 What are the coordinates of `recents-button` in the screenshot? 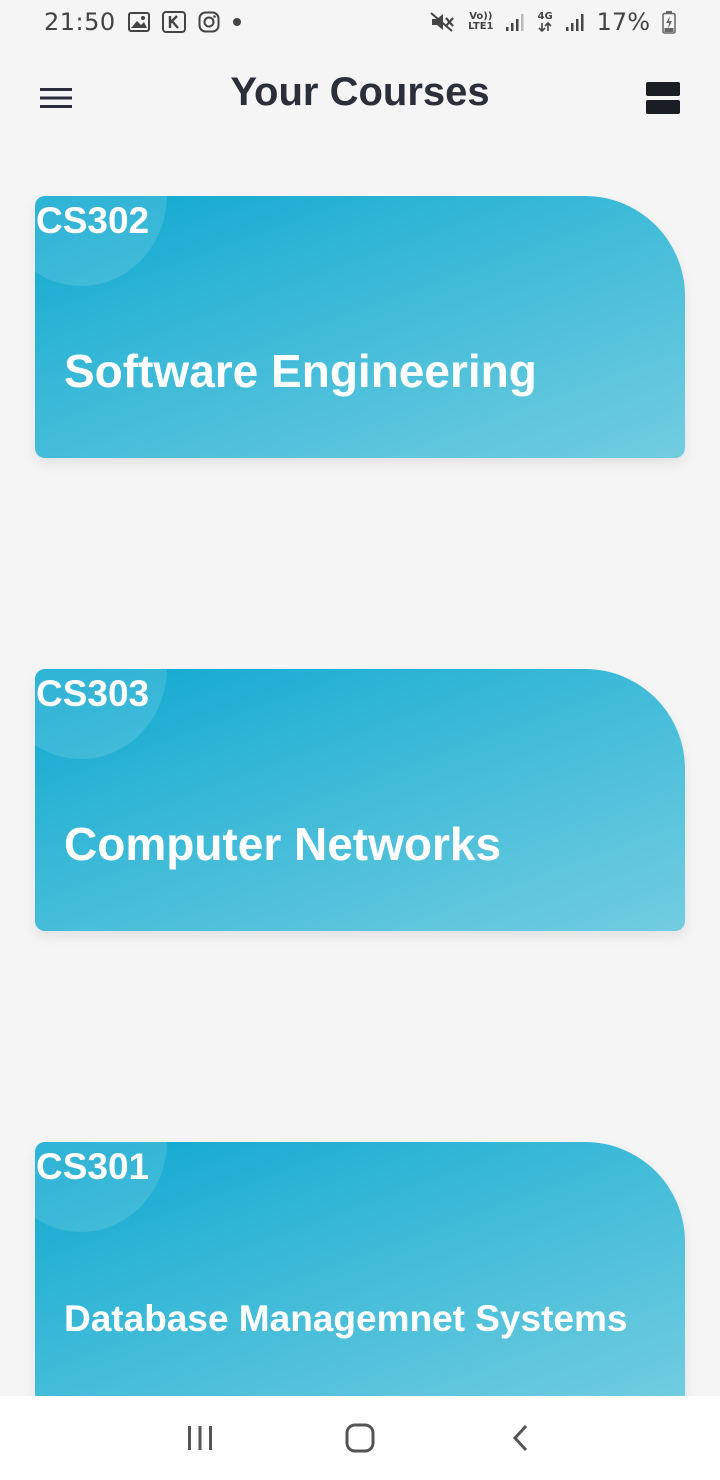 It's located at (200, 1438).